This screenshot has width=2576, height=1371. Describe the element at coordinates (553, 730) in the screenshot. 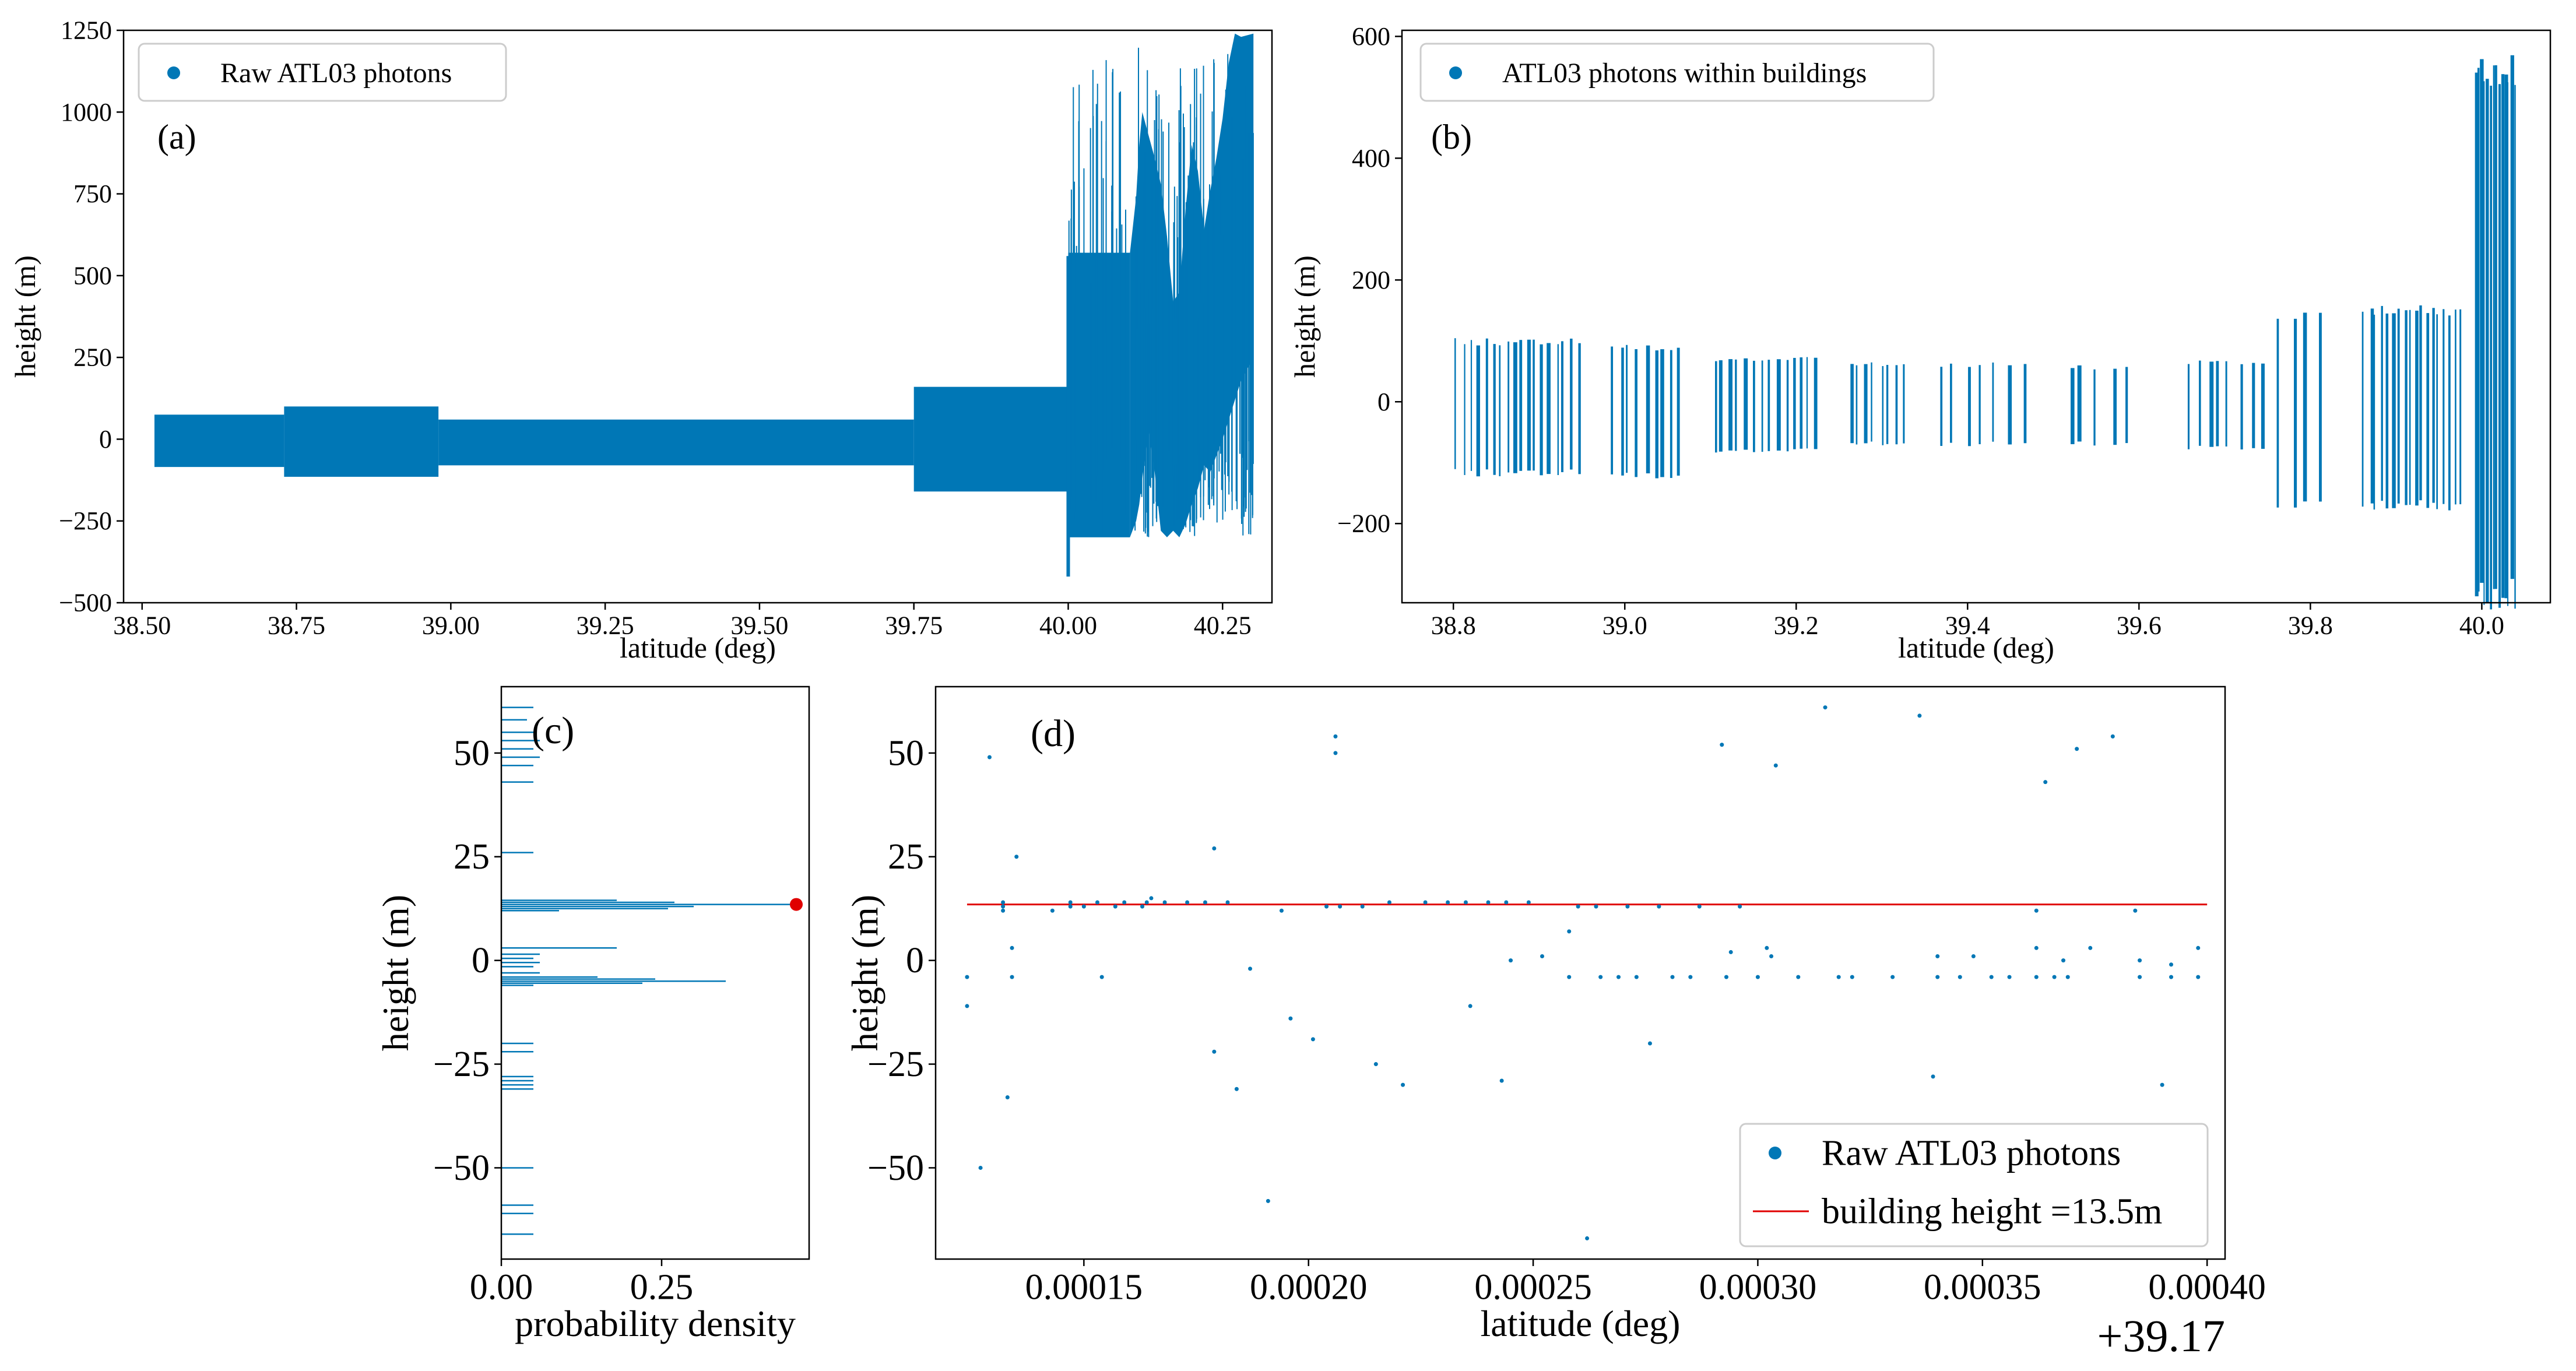

I see `panel-label: (c)` at that location.